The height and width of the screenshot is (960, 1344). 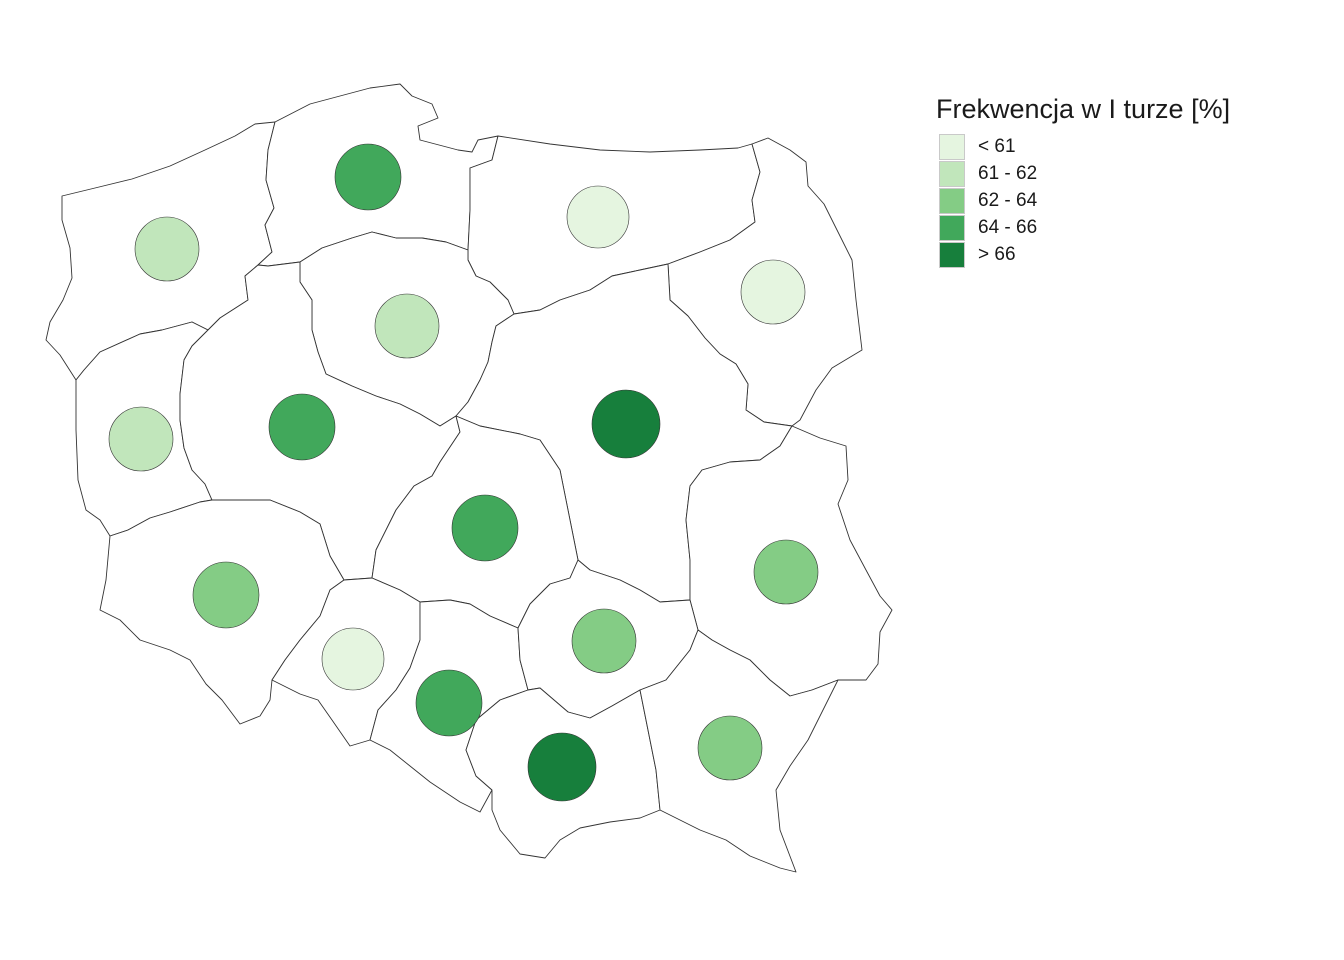 I want to click on bubble-opolskie, so click(x=353, y=659).